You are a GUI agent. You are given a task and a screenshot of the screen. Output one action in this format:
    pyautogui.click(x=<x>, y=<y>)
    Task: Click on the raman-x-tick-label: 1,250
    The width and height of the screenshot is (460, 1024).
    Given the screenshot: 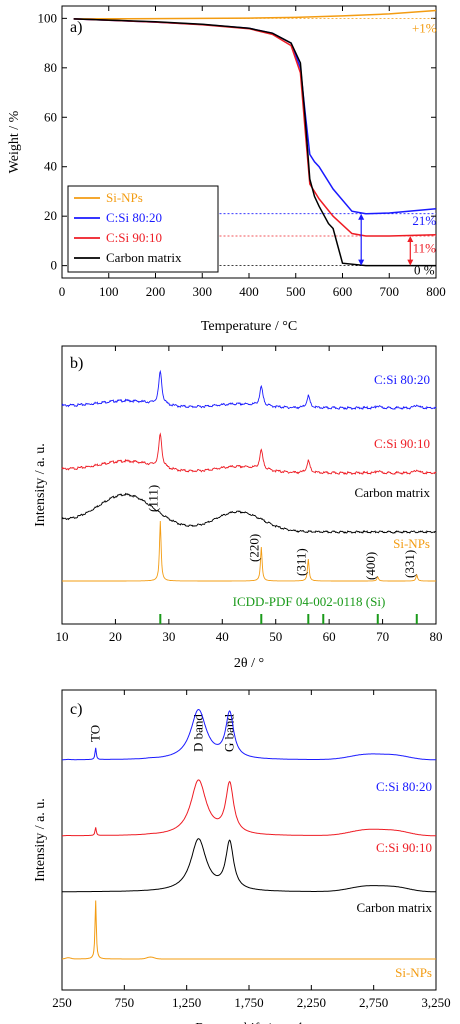 What is the action you would take?
    pyautogui.click(x=186, y=1002)
    